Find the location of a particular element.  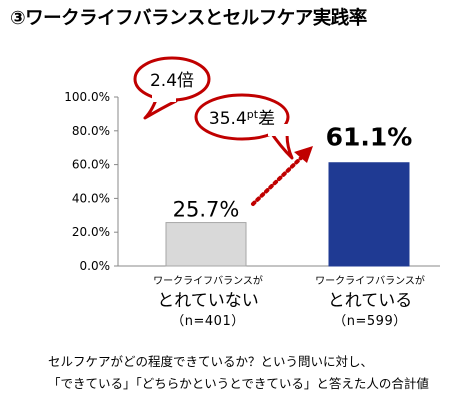

y-tick-label: 100.0% is located at coordinates (87, 97).